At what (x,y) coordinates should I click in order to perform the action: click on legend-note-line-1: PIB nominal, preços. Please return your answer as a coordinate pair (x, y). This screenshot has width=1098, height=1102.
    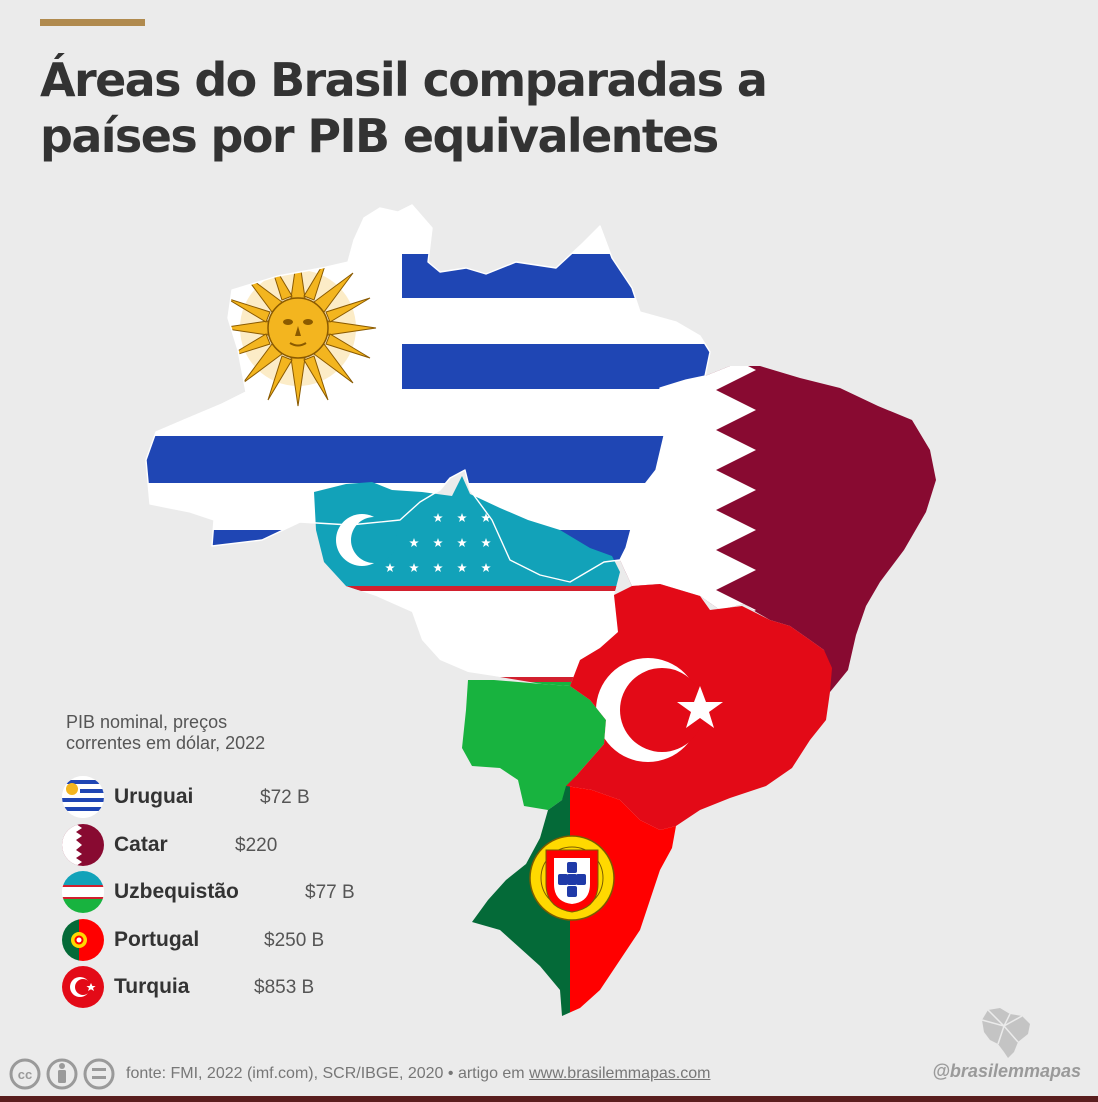
    Looking at the image, I should click on (147, 722).